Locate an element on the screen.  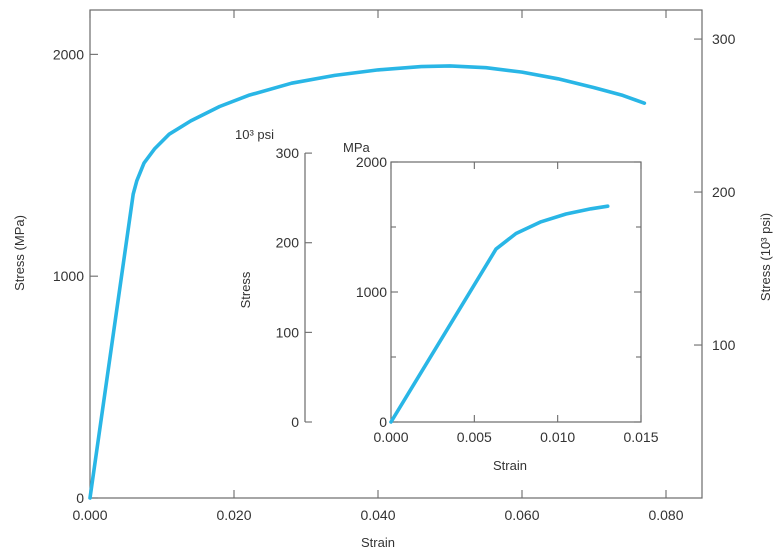
main-x-tick-label: 0.080 is located at coordinates (665, 515).